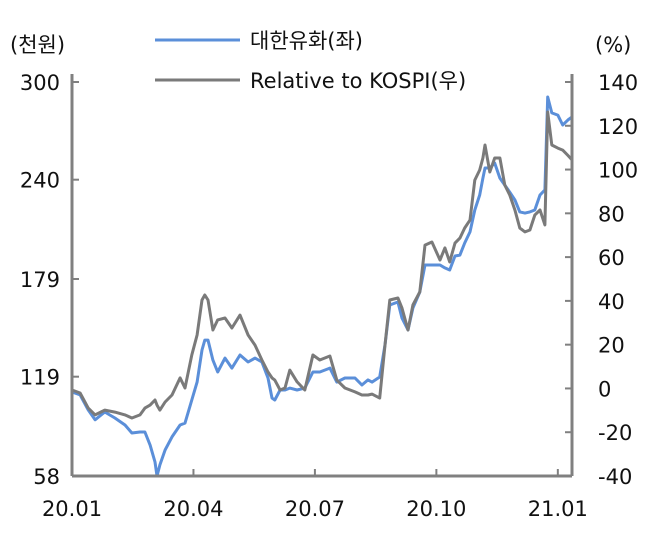 The height and width of the screenshot is (546, 670). Describe the element at coordinates (315, 509) in the screenshot. I see `x-tick-label: 20.07` at that location.